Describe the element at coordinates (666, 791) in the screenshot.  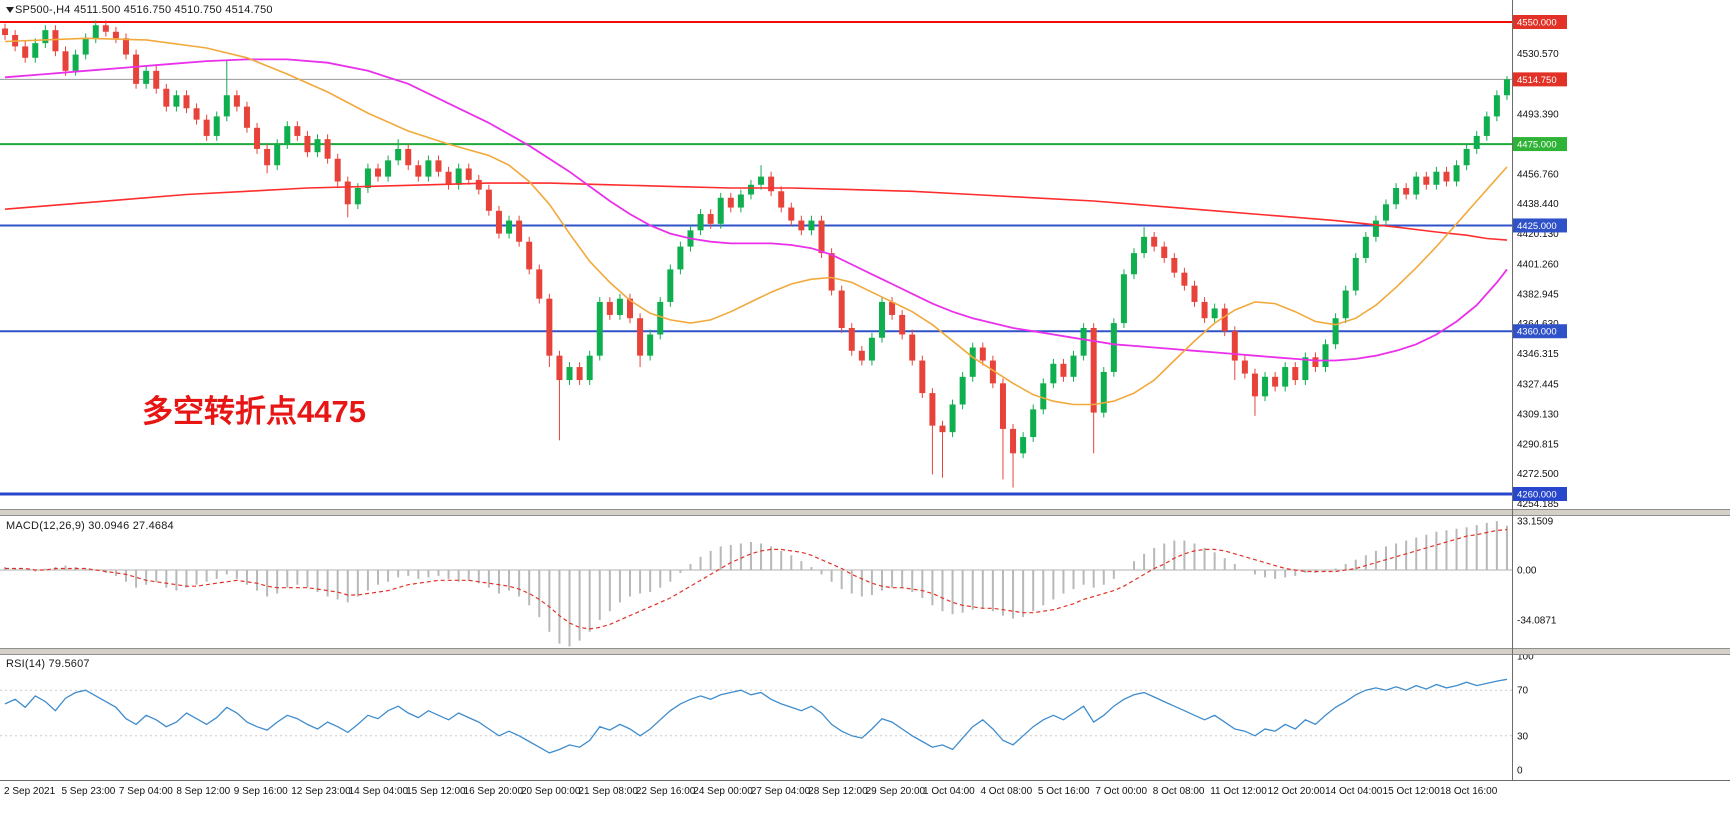
I see `time-axis-label: 22 Sep 16:00` at that location.